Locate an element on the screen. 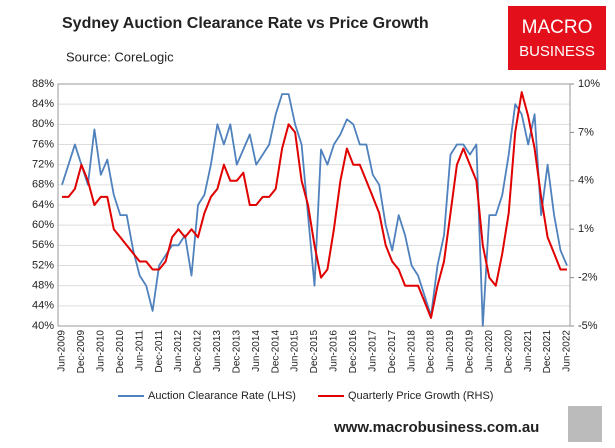 Image resolution: width=615 pixels, height=448 pixels. chart-subtitle: Source: CoreLogic is located at coordinates (120, 56).